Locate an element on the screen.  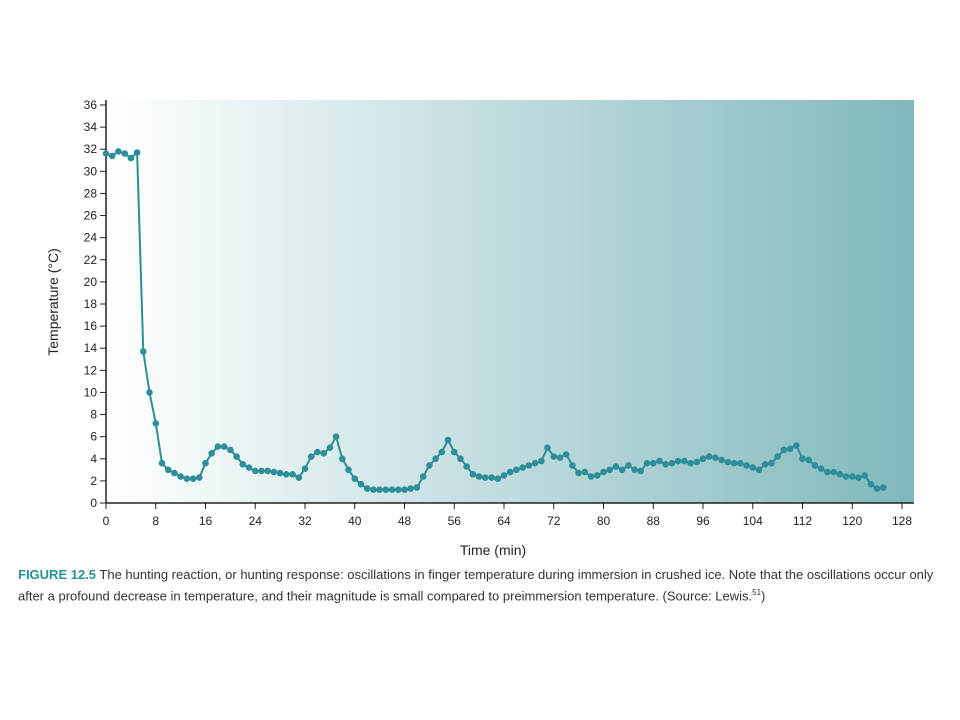
x-tick-label: 96 is located at coordinates (703, 521).